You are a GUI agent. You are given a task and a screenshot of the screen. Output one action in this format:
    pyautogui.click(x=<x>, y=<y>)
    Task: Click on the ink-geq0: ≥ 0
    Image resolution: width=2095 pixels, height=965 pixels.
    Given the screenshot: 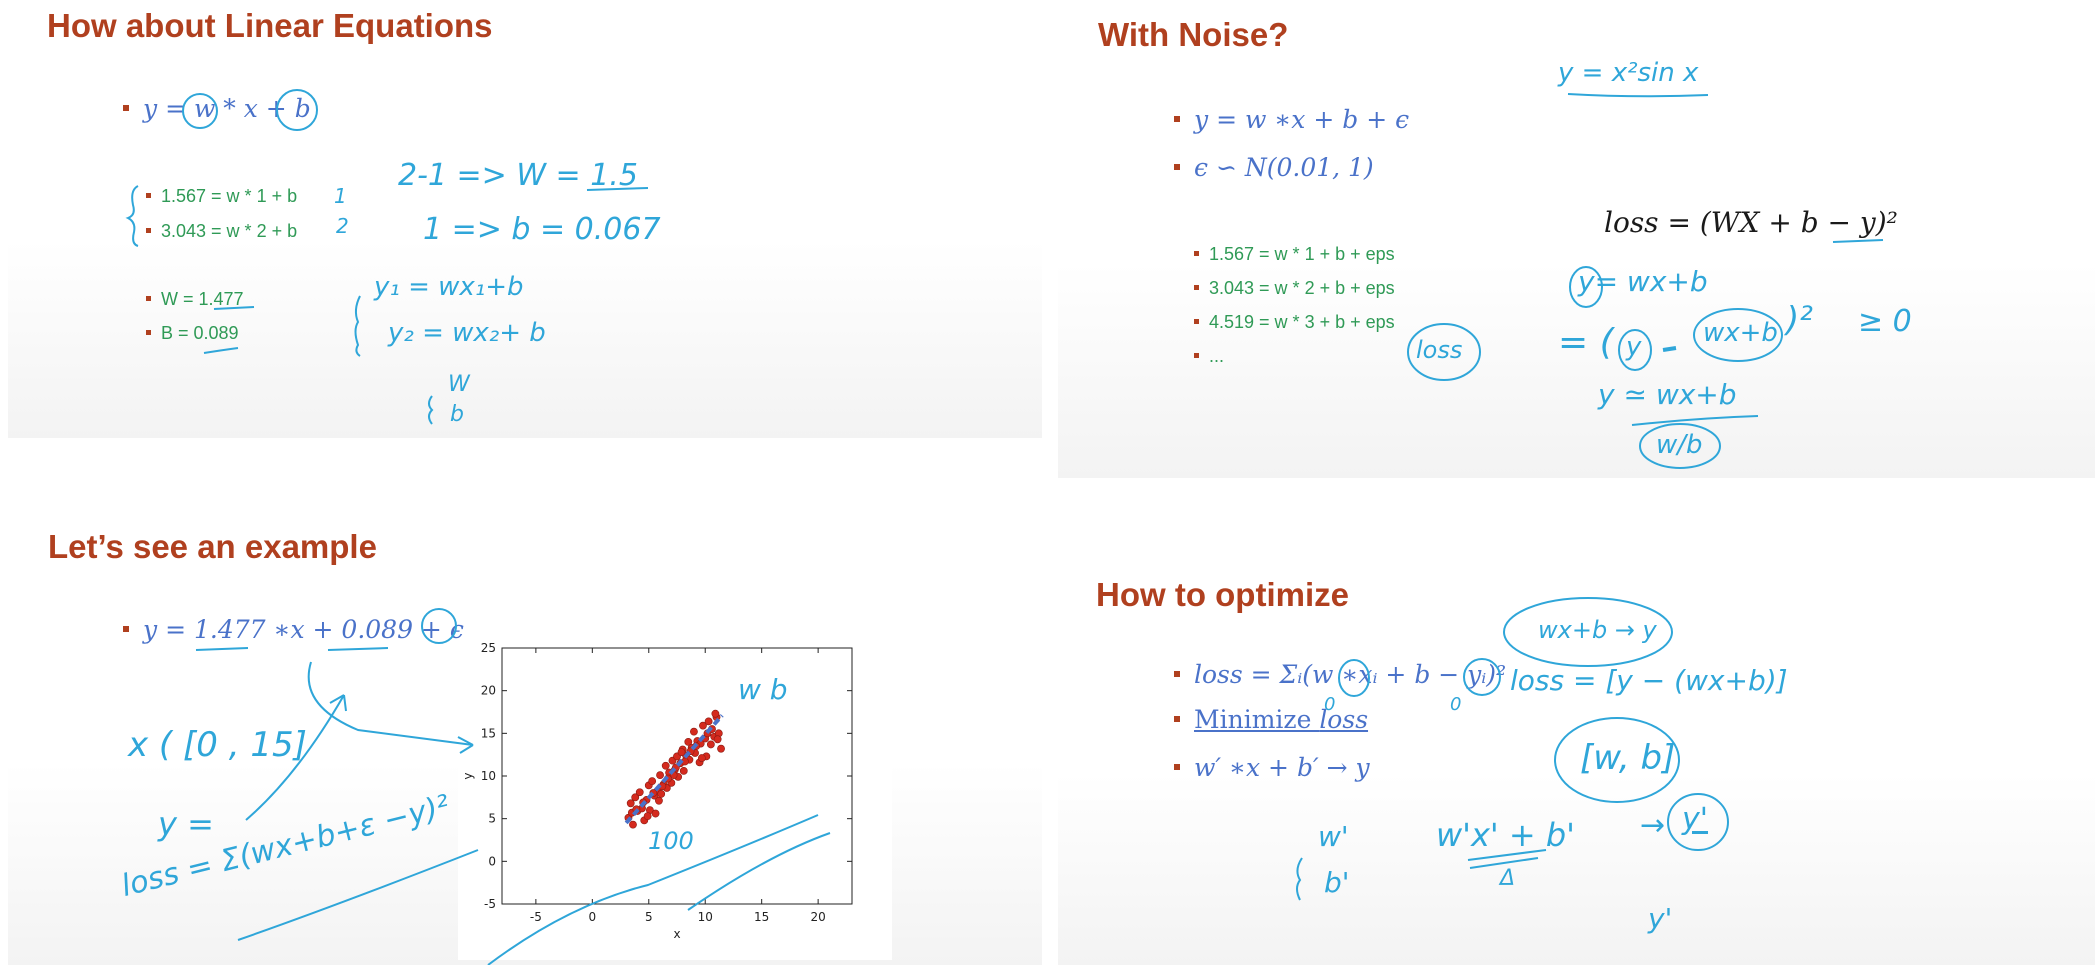 What is the action you would take?
    pyautogui.click(x=1885, y=321)
    